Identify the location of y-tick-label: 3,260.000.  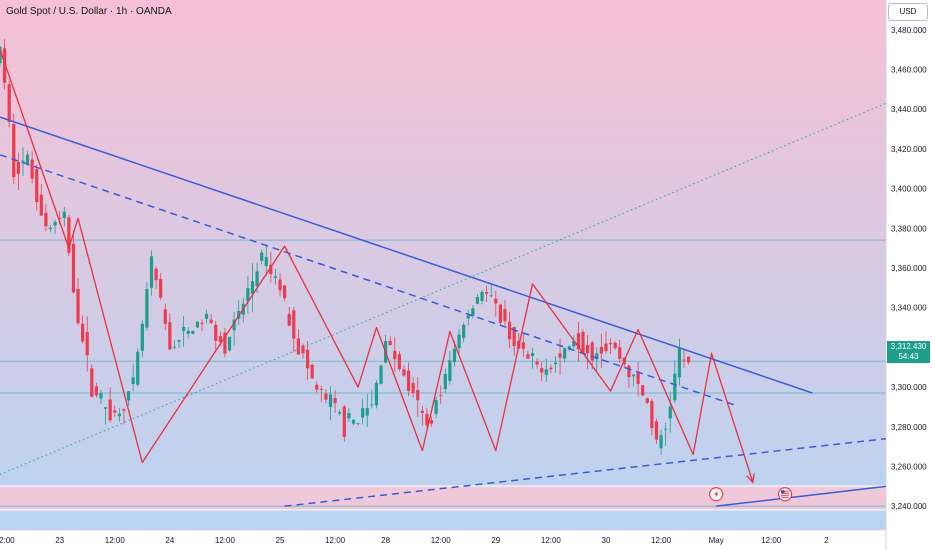
(909, 466).